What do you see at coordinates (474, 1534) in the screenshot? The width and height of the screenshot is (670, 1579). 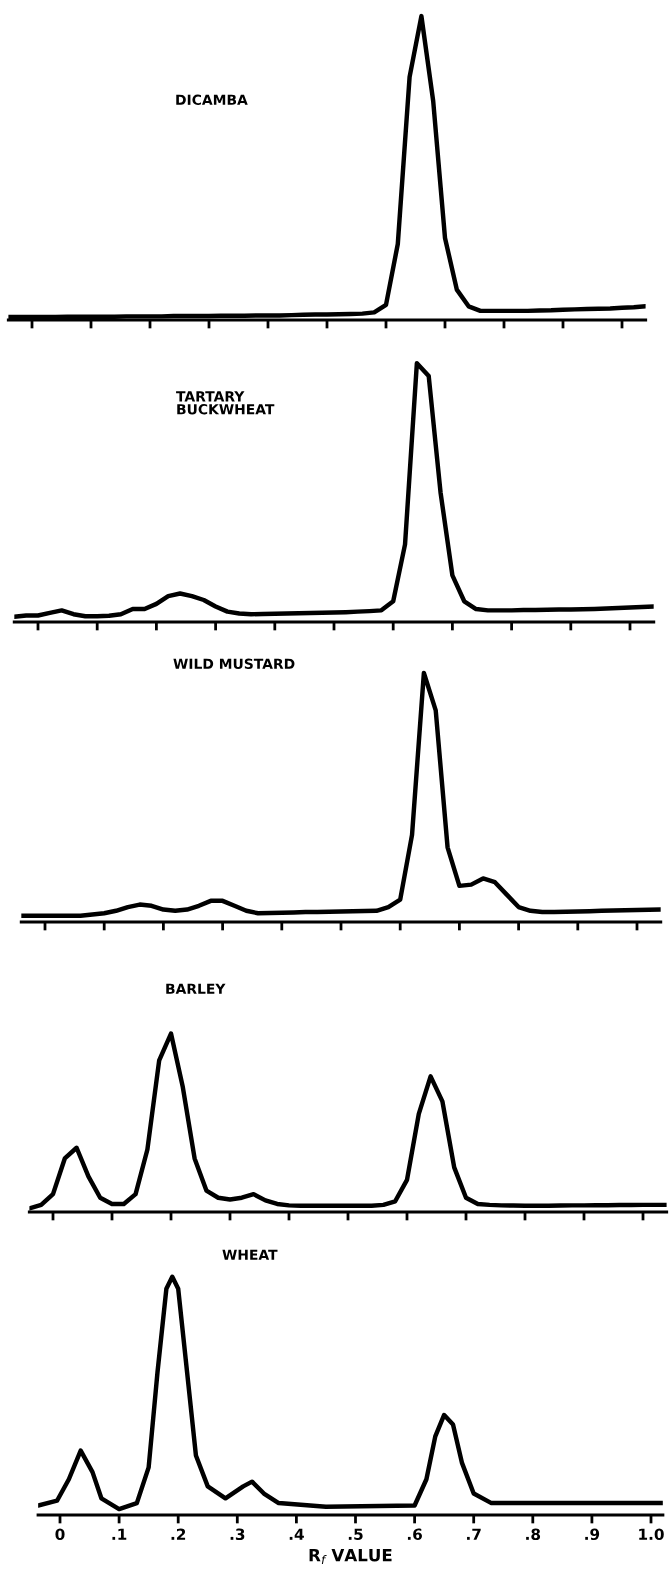 I see `x-tick-label: .7` at bounding box center [474, 1534].